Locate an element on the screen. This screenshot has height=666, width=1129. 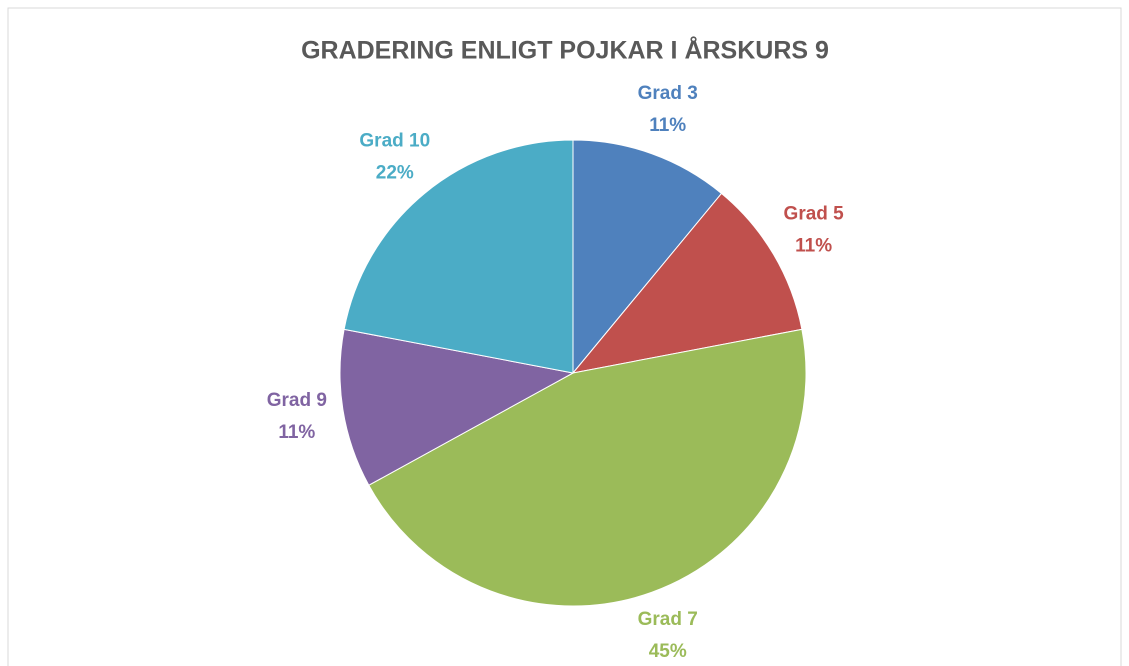
slice-label-name: Grad 10 is located at coordinates (394, 141).